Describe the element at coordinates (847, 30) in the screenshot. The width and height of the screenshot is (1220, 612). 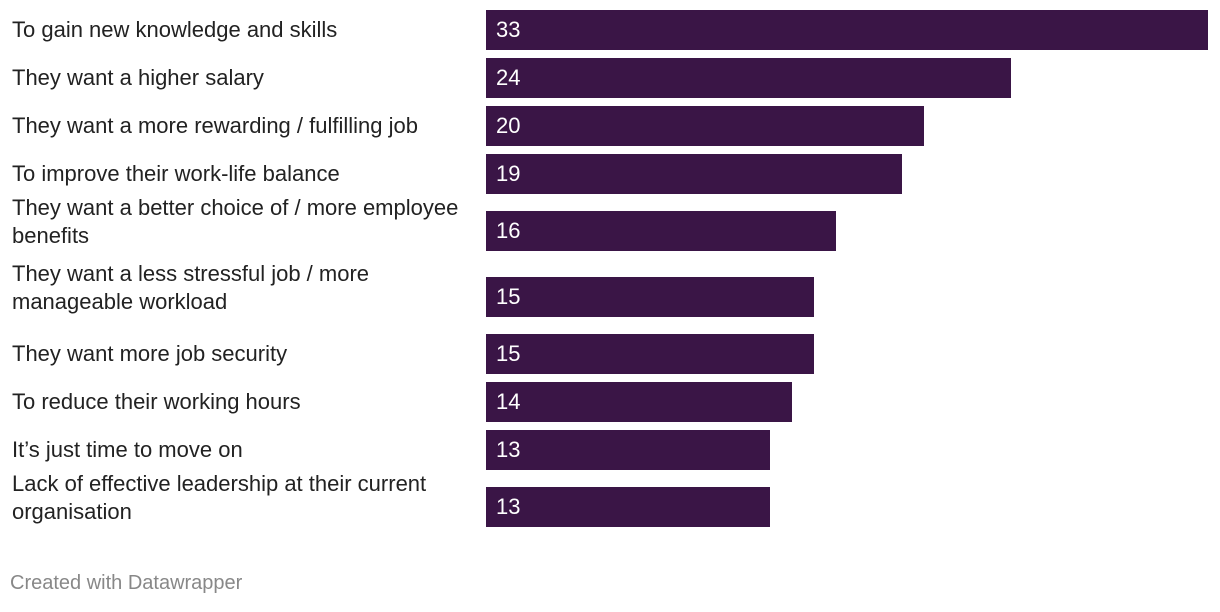
I see `bar: 33` at that location.